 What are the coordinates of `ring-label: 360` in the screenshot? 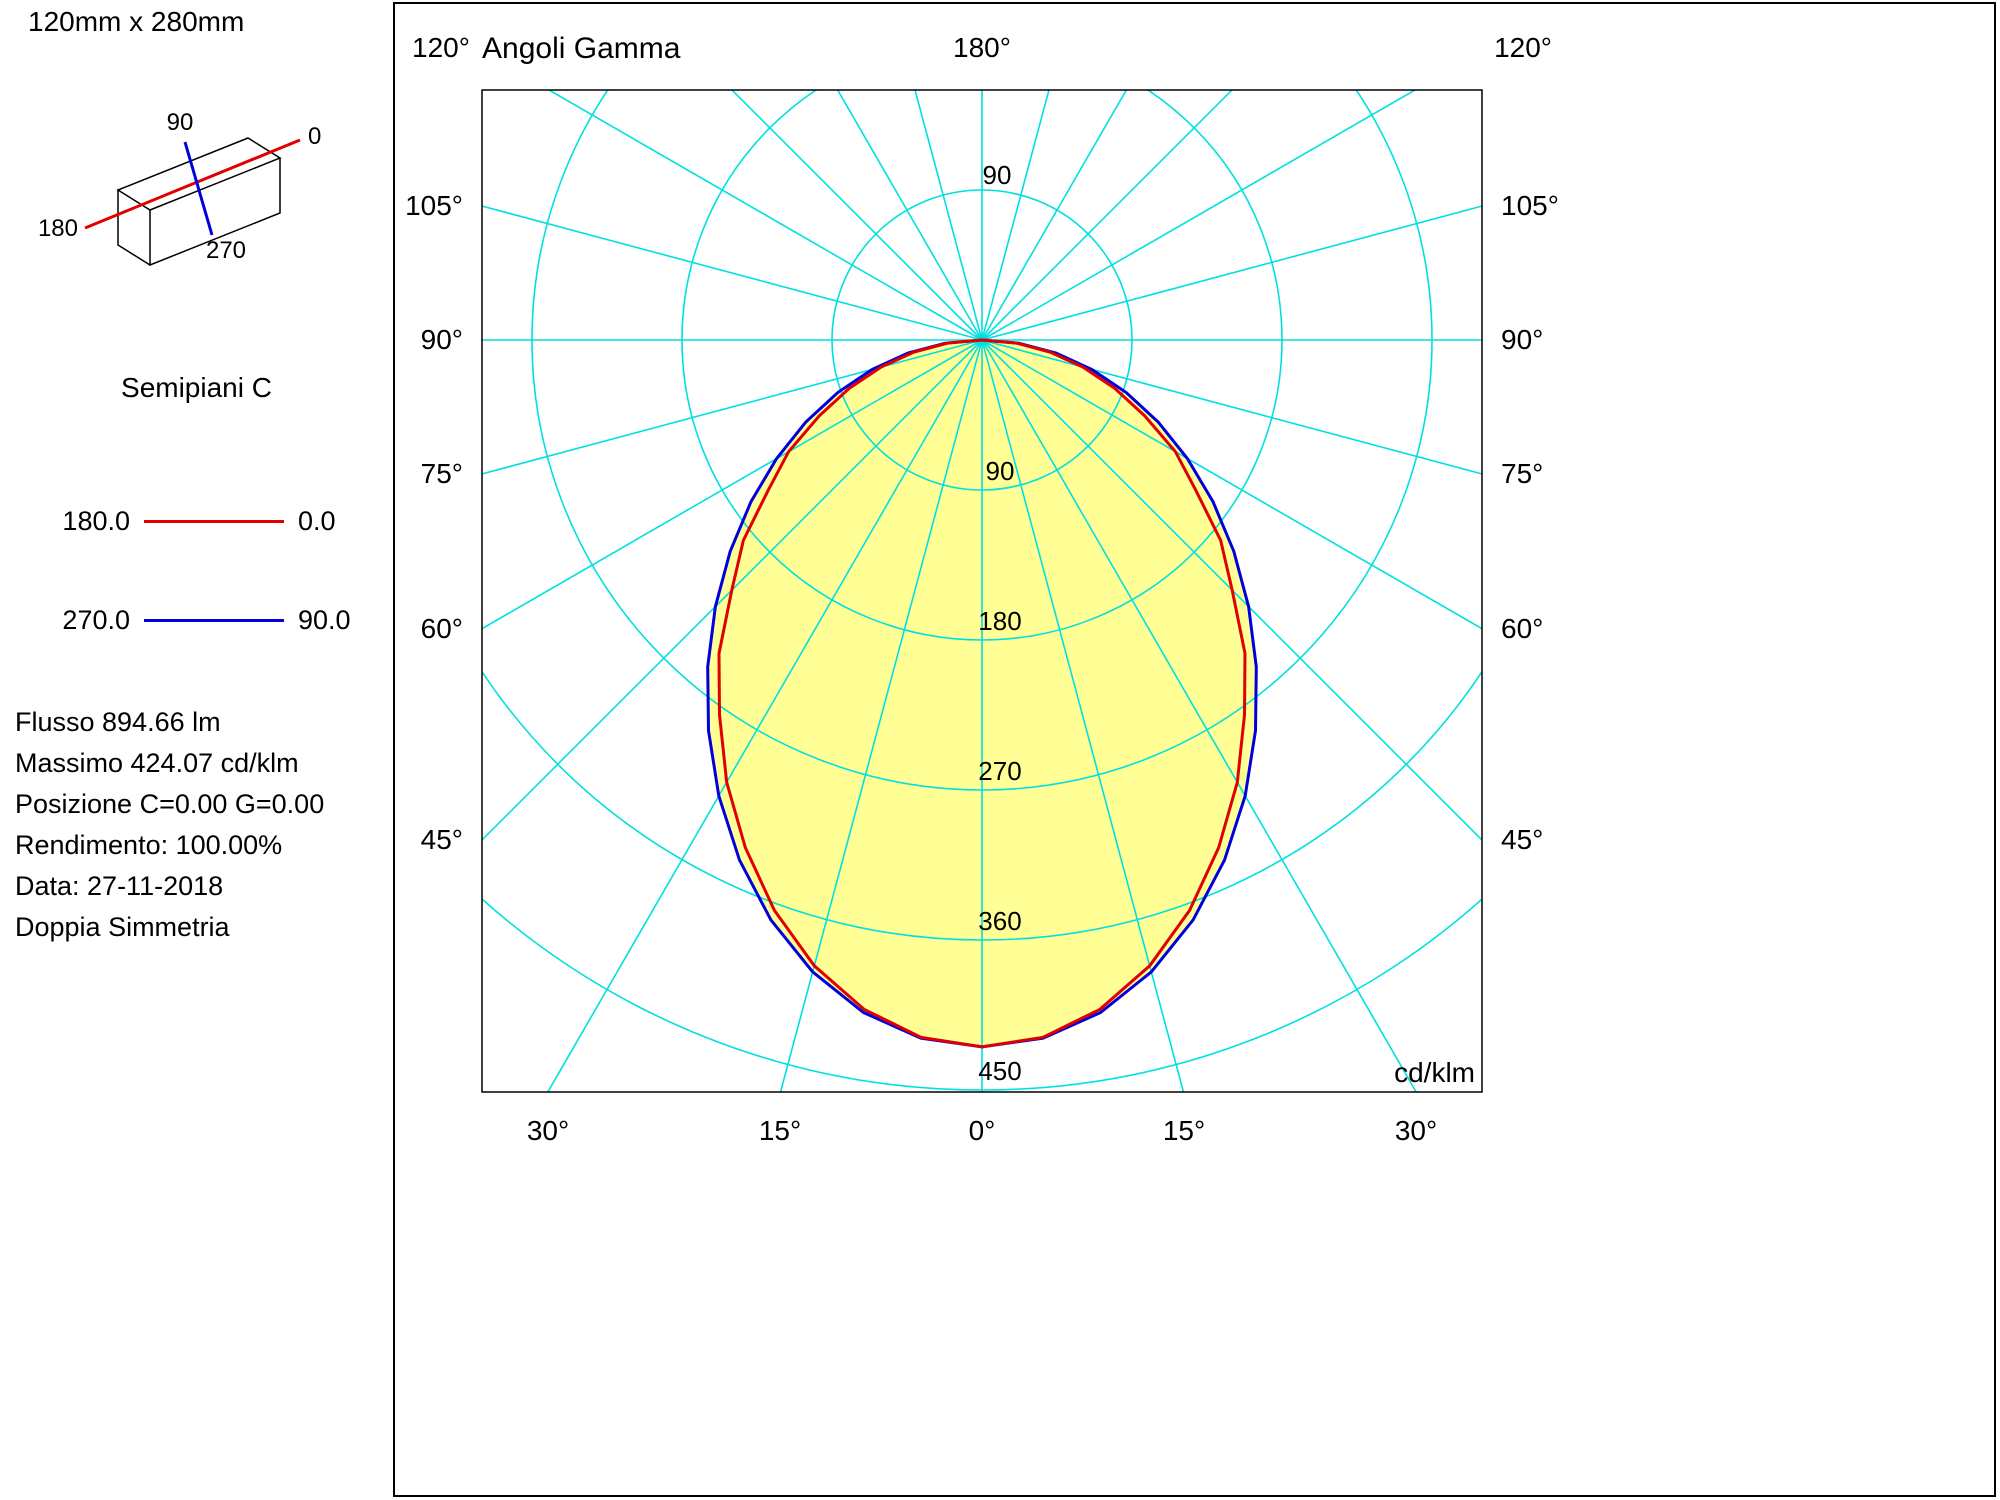 It's located at (999, 921).